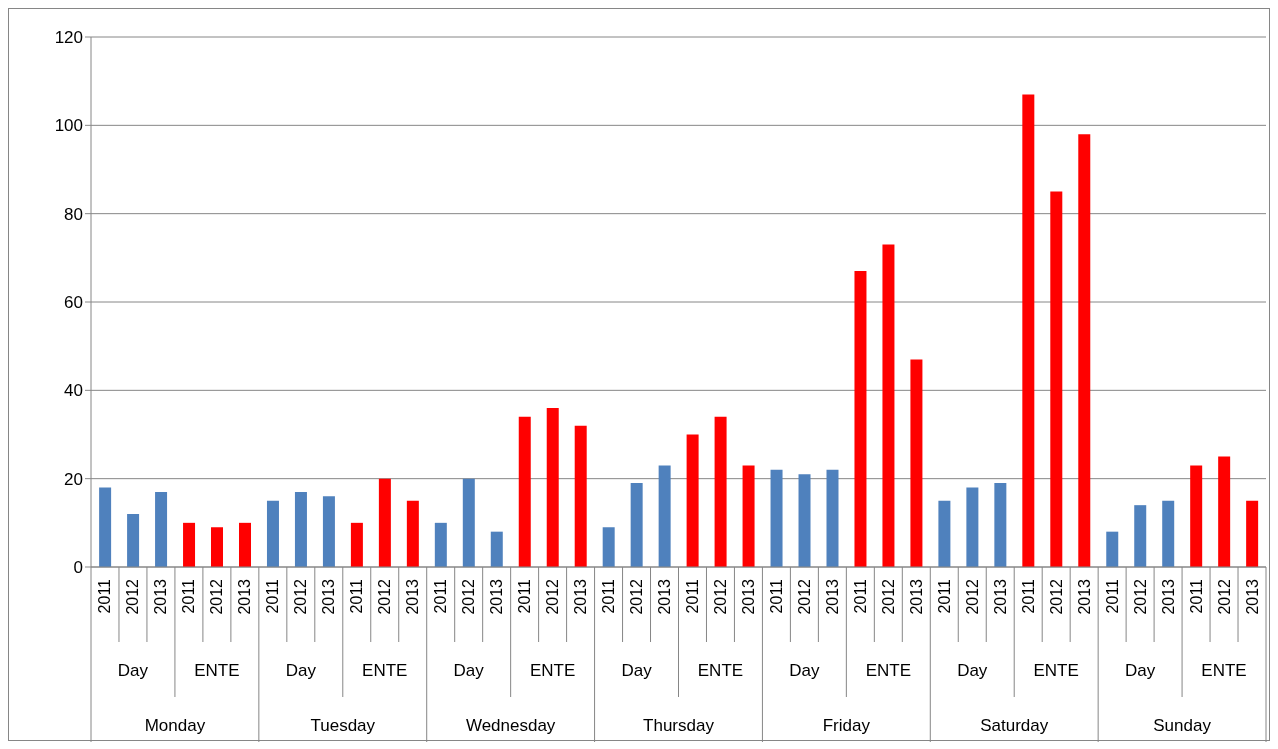 Image resolution: width=1278 pixels, height=749 pixels. I want to click on text: Thursday, so click(679, 725).